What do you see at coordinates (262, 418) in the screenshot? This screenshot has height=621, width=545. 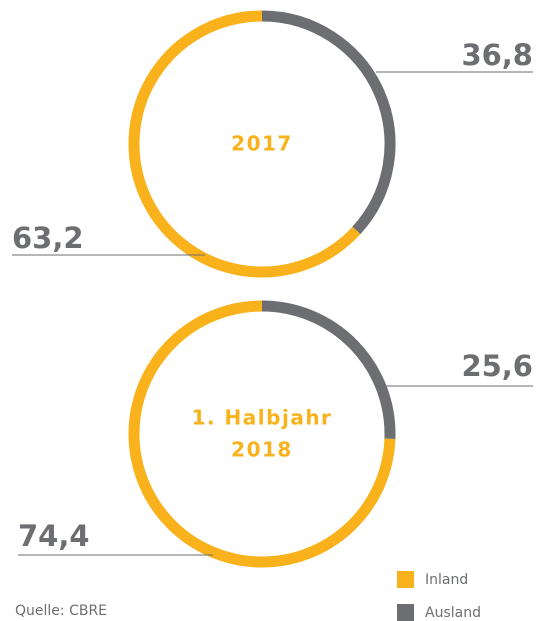 I see `center-label: 1. Halbjahr` at bounding box center [262, 418].